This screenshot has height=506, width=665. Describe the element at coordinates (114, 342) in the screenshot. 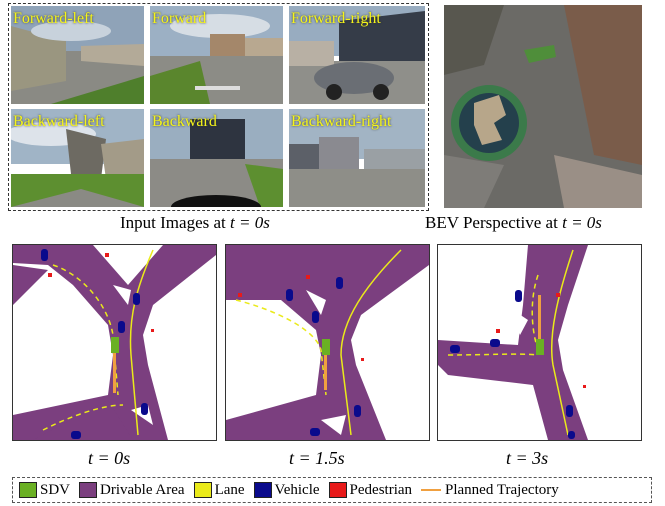

I see `bev-map-t0` at that location.